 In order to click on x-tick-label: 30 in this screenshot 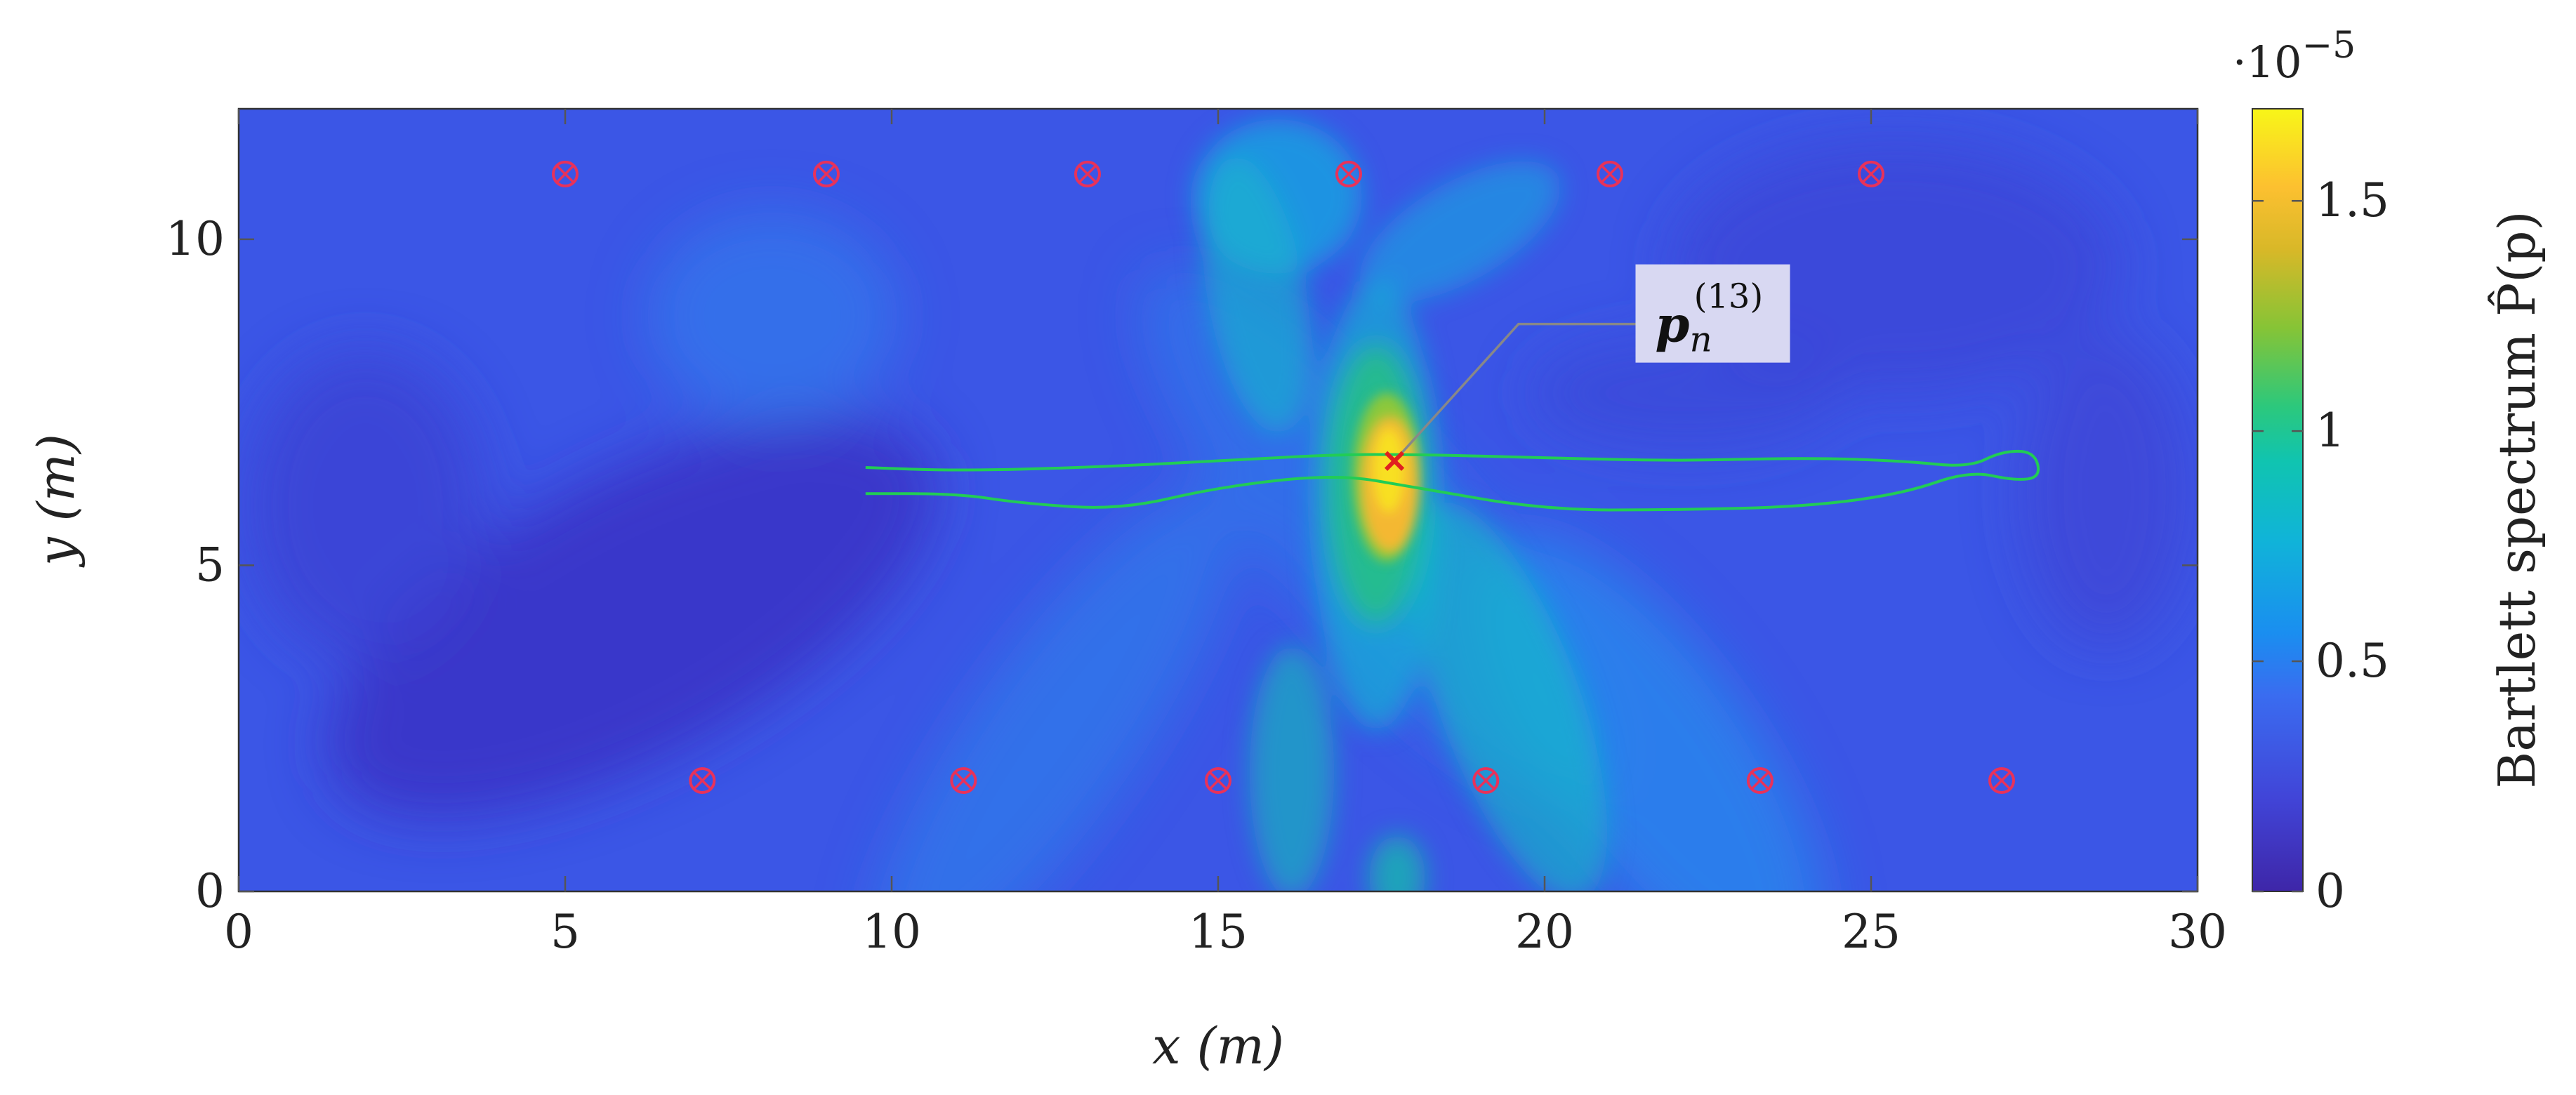, I will do `click(2197, 932)`.